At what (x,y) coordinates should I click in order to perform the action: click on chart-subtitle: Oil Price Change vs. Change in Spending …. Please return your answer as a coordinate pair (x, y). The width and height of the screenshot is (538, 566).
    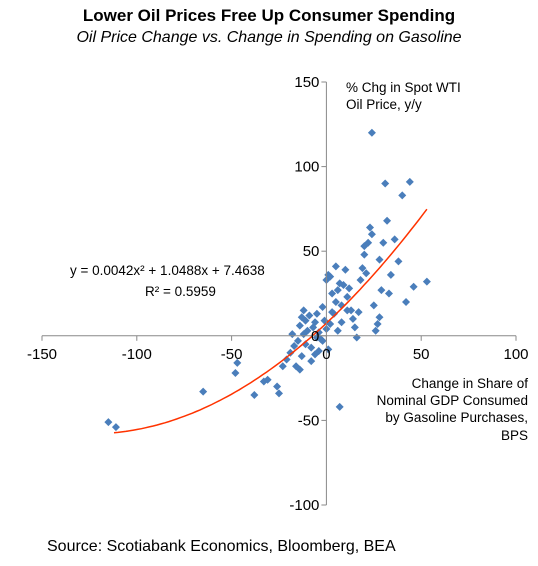
    Looking at the image, I should click on (269, 37).